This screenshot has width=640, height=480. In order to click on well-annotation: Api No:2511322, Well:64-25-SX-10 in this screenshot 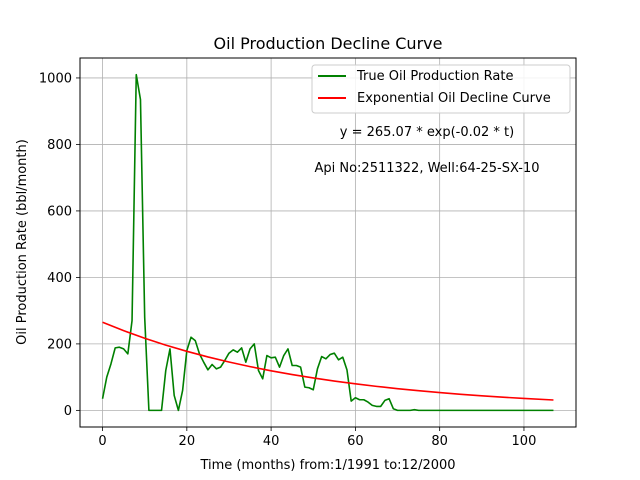, I will do `click(426, 168)`.